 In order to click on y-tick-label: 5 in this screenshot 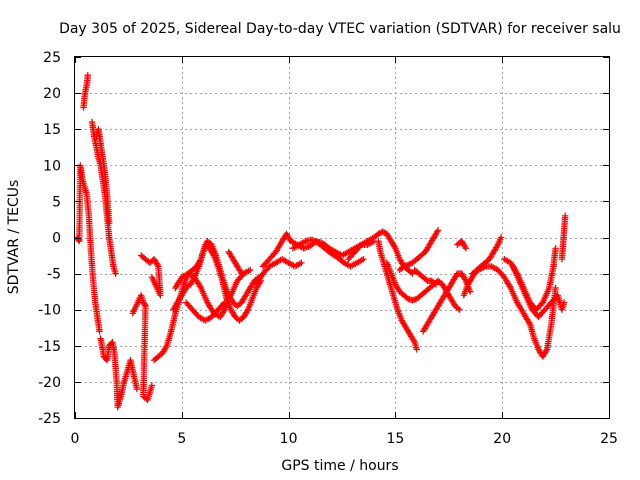, I will do `click(56, 202)`.